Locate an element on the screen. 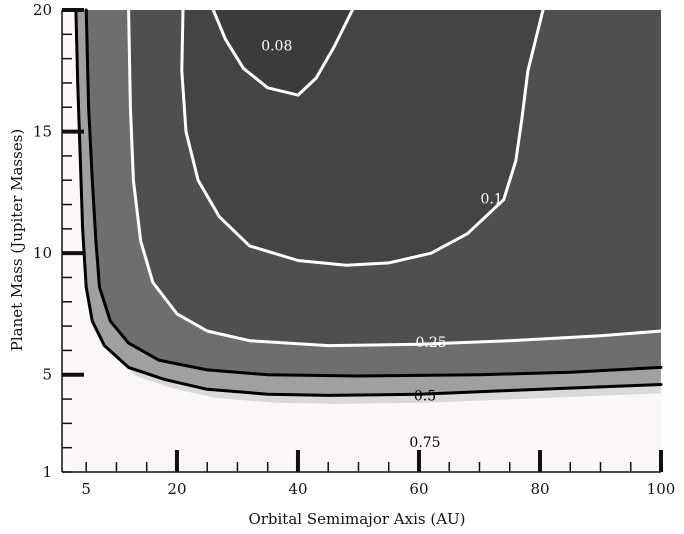 The image size is (684, 534). y-tick-label: 15 is located at coordinates (42, 132).